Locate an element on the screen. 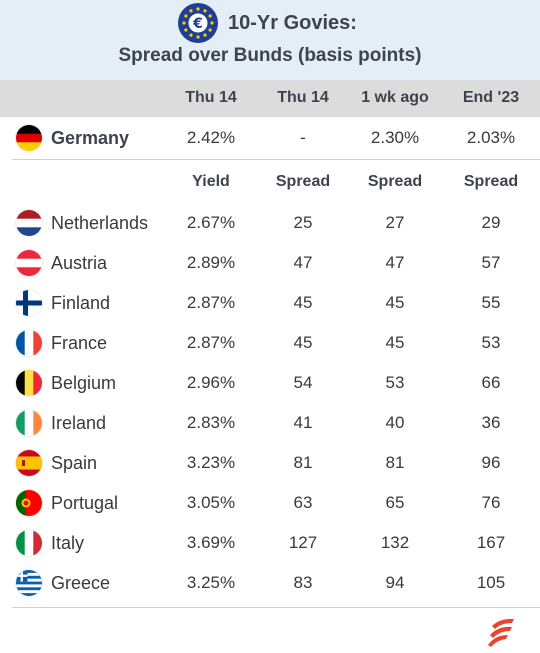  chart-title: 10-Yr Govies: is located at coordinates (292, 23).